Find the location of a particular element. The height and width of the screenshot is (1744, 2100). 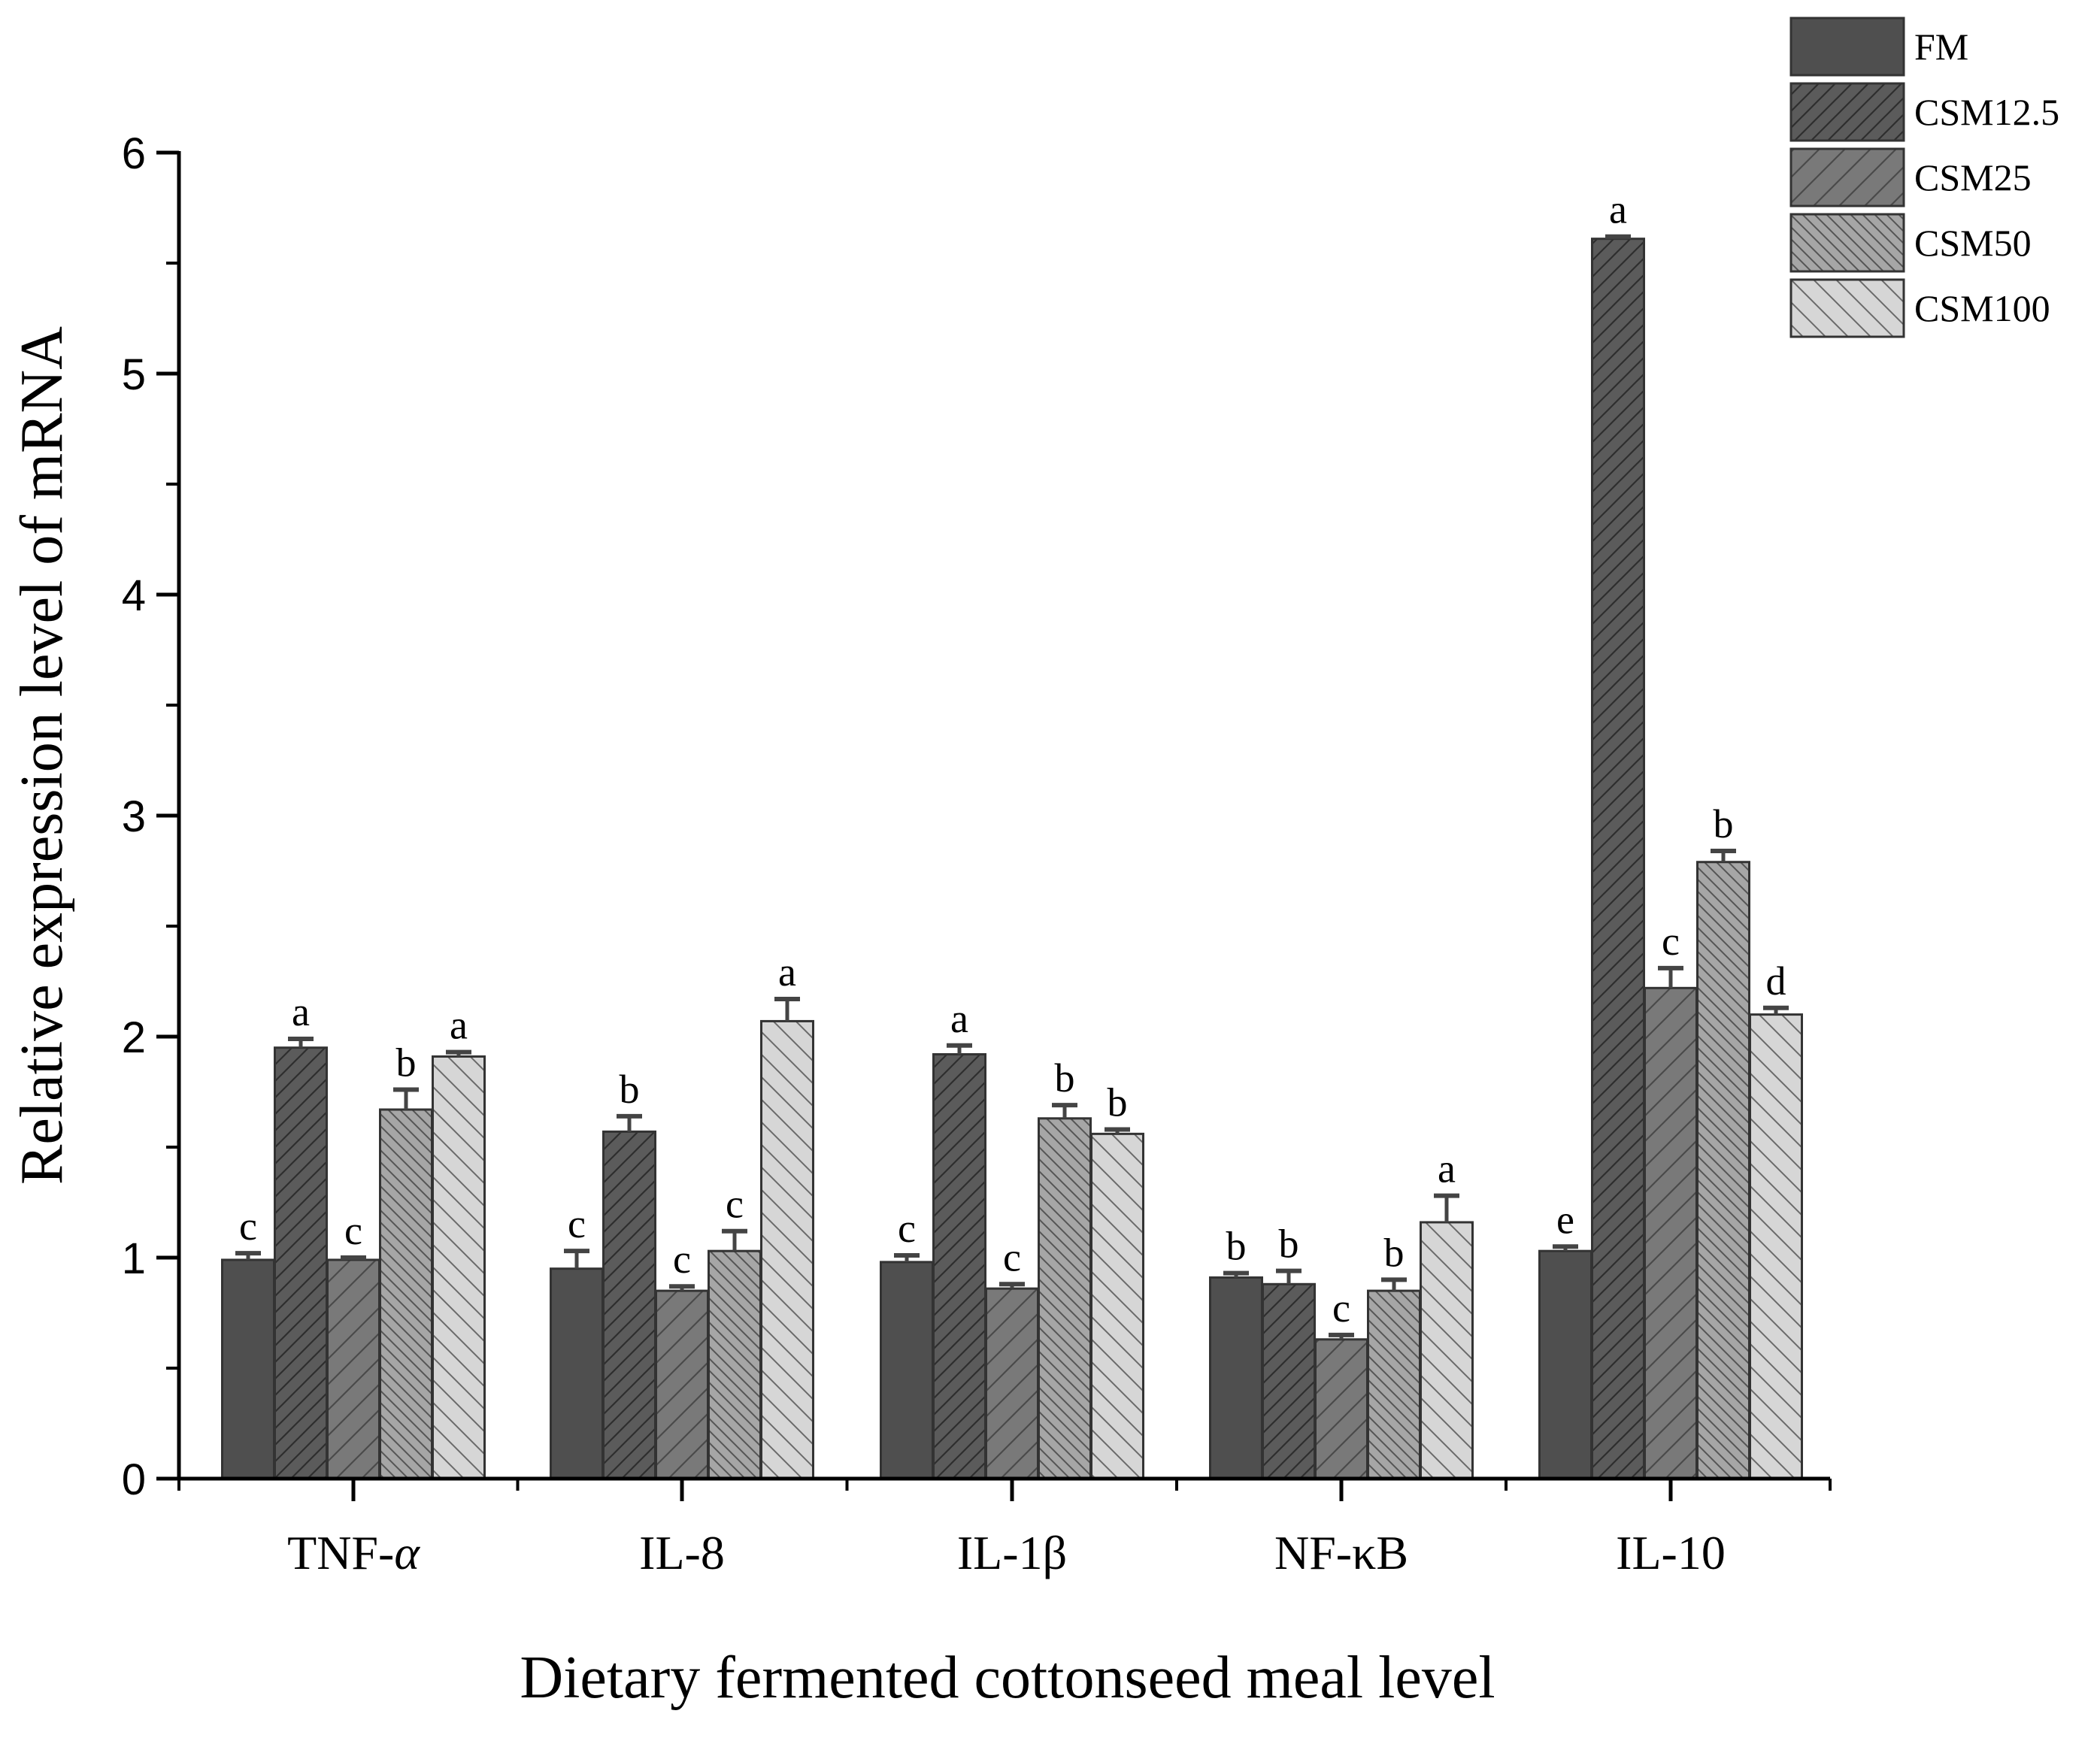

legend-label: CSM25 is located at coordinates (1973, 177).